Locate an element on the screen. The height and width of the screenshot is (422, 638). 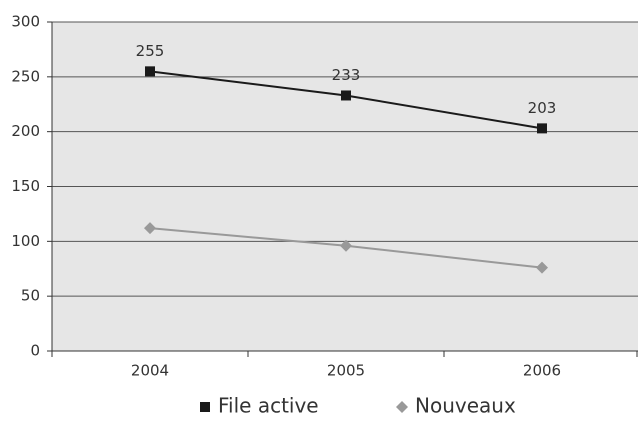
x-tick-label: 2006 is located at coordinates (542, 371).